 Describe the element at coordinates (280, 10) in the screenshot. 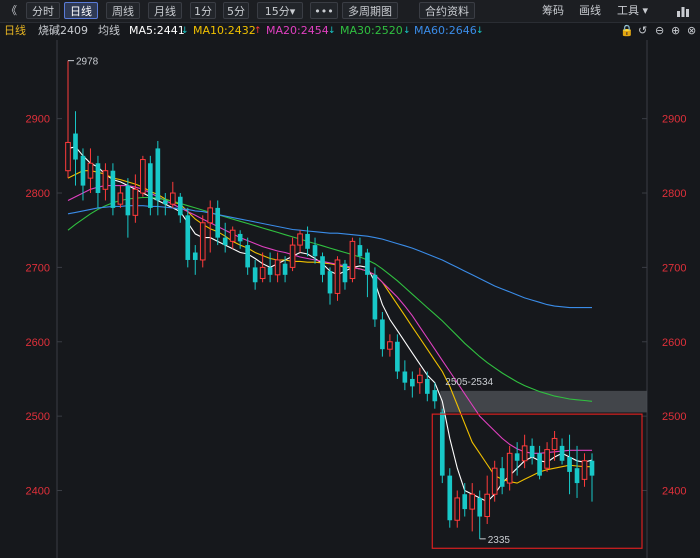

I see `tab-15min-dropdown: 15分▾` at that location.